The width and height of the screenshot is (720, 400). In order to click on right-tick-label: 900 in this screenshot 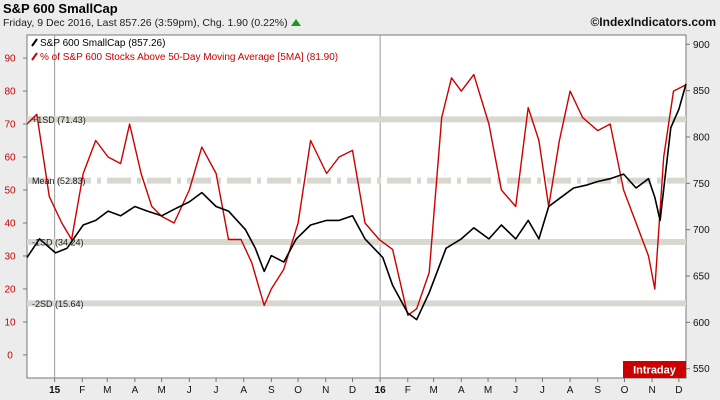, I will do `click(701, 45)`.